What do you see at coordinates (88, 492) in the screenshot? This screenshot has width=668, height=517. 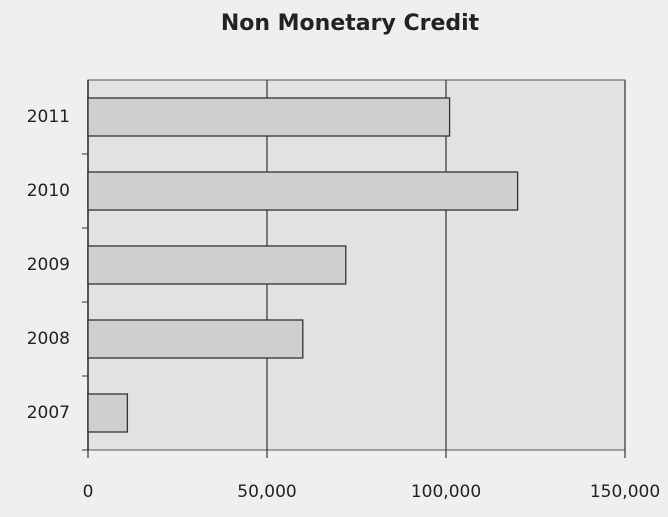 I see `x-tick-label: 0` at bounding box center [88, 492].